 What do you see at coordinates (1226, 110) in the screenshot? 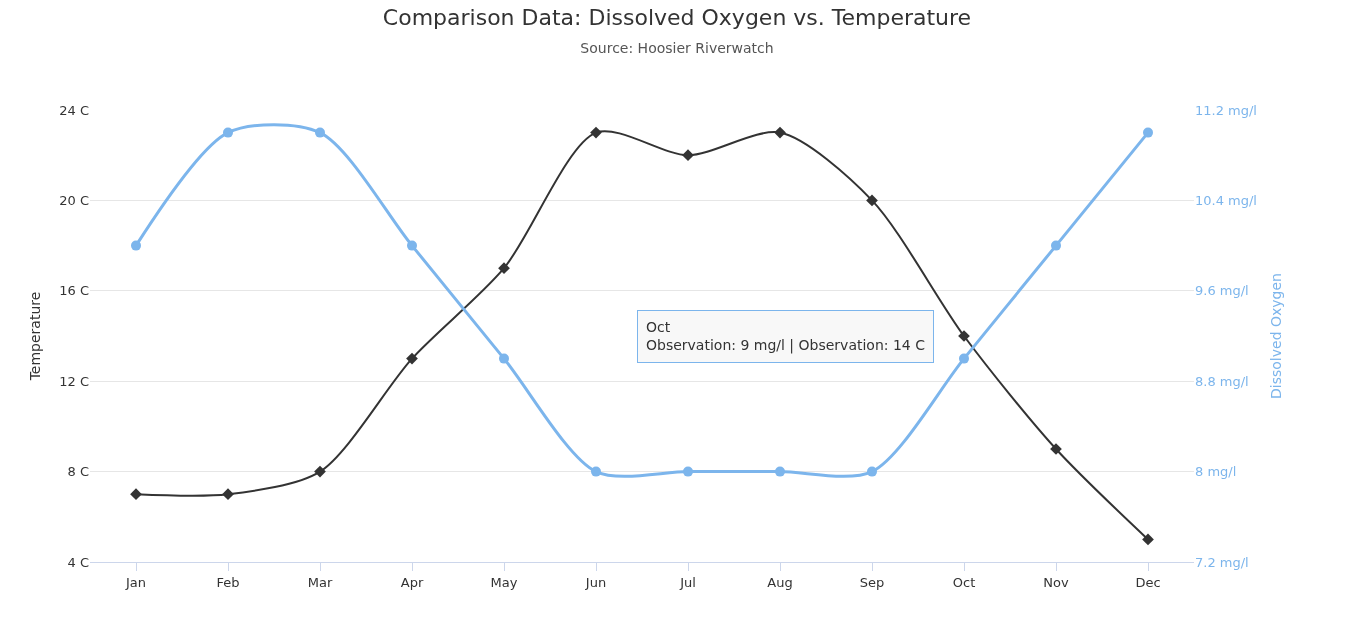
I see `y2-tick-label: 11.2 mg/l` at bounding box center [1226, 110].